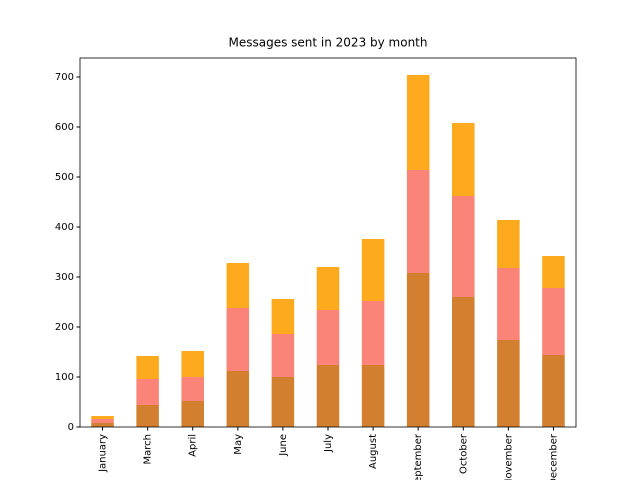 The image size is (640, 480). Describe the element at coordinates (64, 227) in the screenshot. I see `y-tick-label: 400` at that location.